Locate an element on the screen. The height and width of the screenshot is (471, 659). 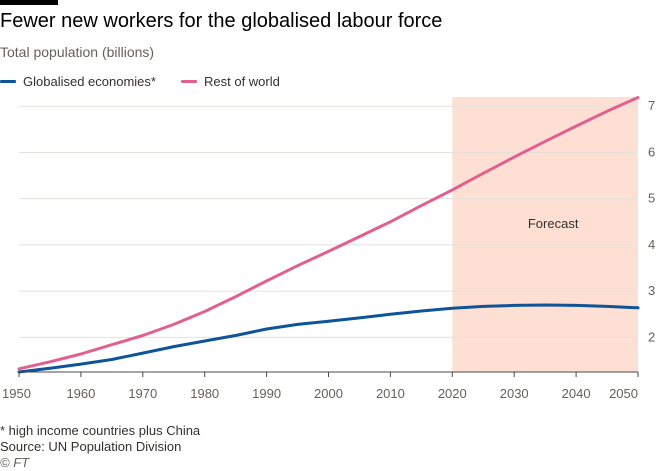
brand-bar is located at coordinates (29, 2).